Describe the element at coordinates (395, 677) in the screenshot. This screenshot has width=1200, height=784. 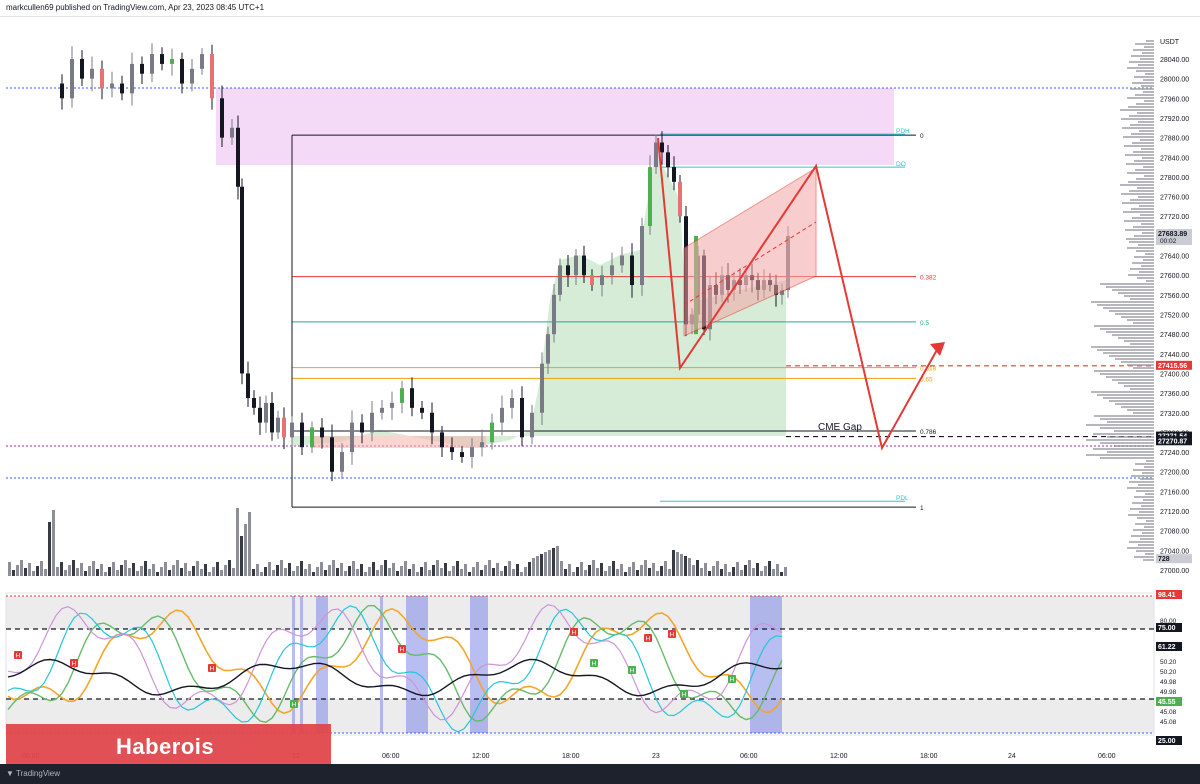
I see `osc-line-black` at that location.